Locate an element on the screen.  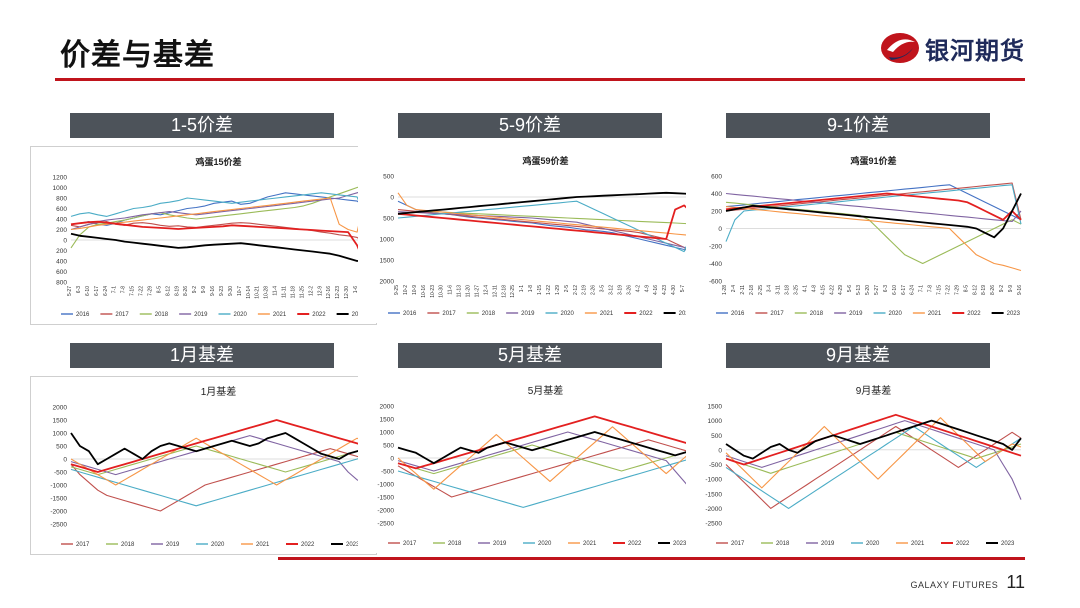
x-tick-label: 1-8 is located at coordinates (531, 288).